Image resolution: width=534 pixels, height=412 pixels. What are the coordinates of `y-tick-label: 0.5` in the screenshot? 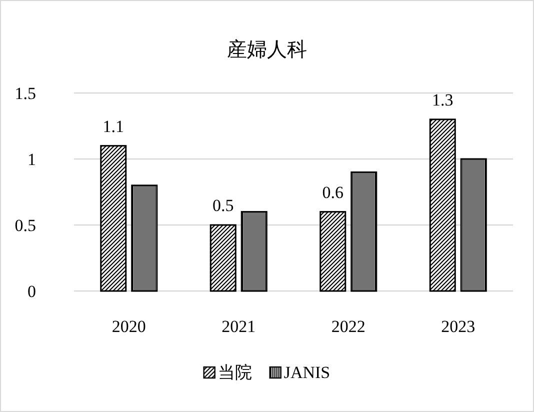 It's located at (25, 225).